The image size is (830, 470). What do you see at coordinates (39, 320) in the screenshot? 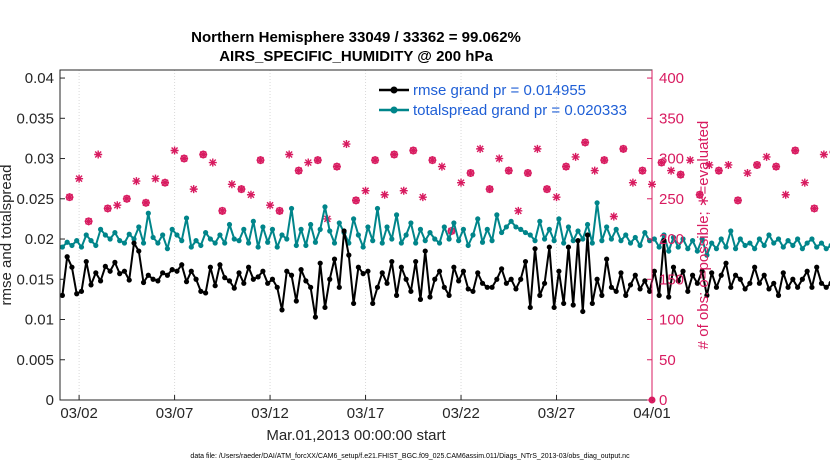
I see `y-tick-label: 0.01` at bounding box center [39, 320].